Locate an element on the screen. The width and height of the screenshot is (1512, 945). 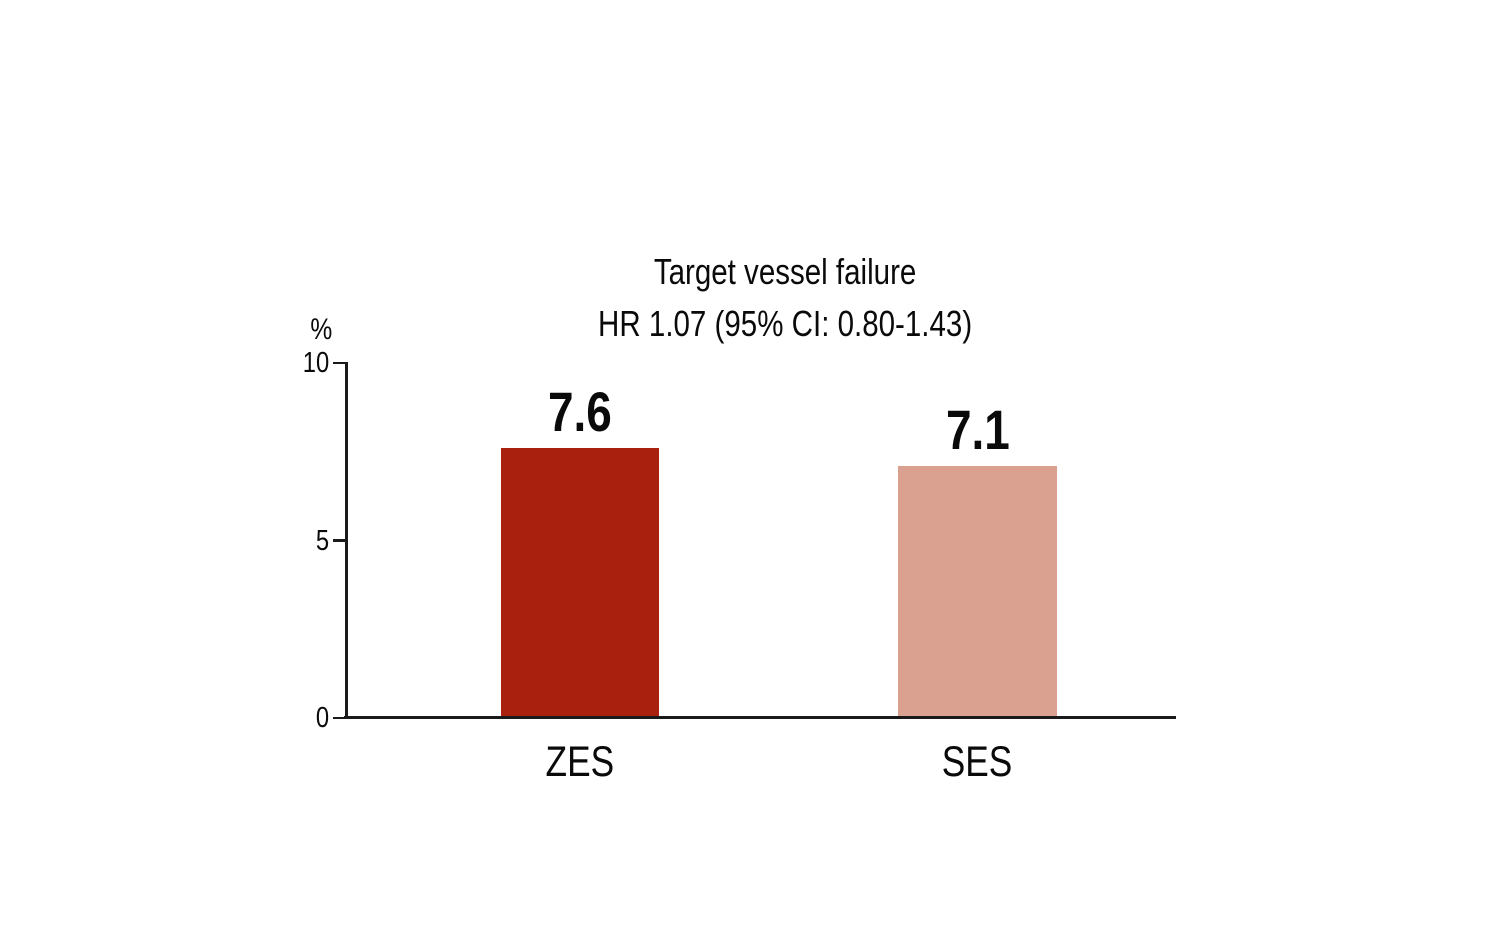
x-category-label-zes: ZES is located at coordinates (580, 762).